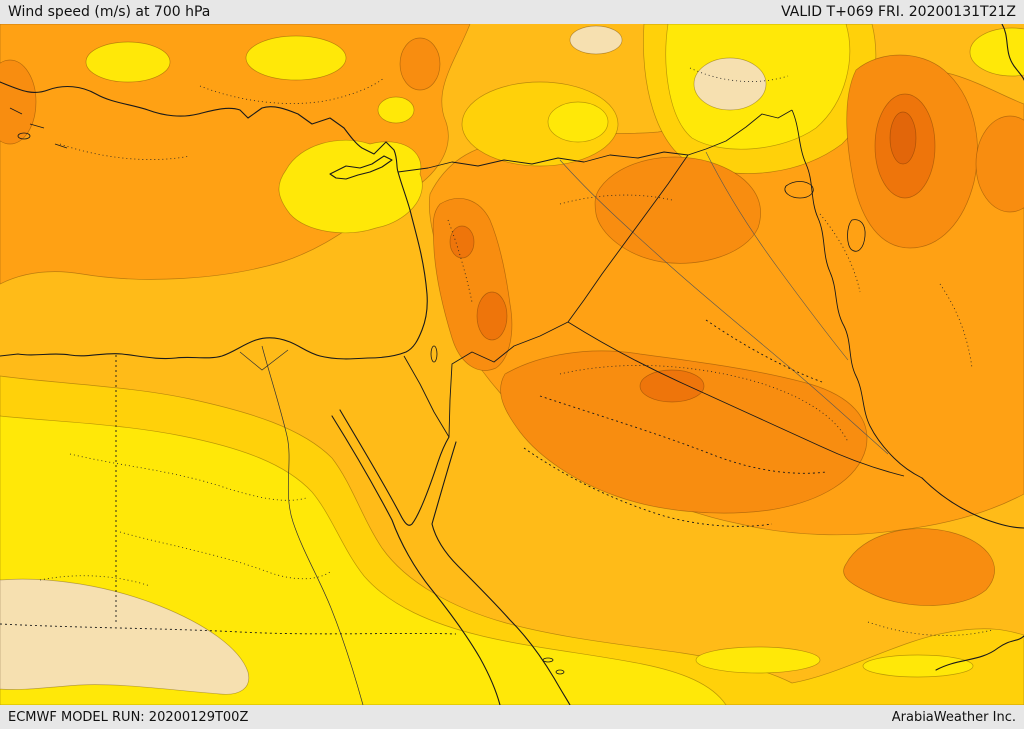 Image resolution: width=1024 pixels, height=729 pixels. I want to click on euphrates-river, so click(724, 307).